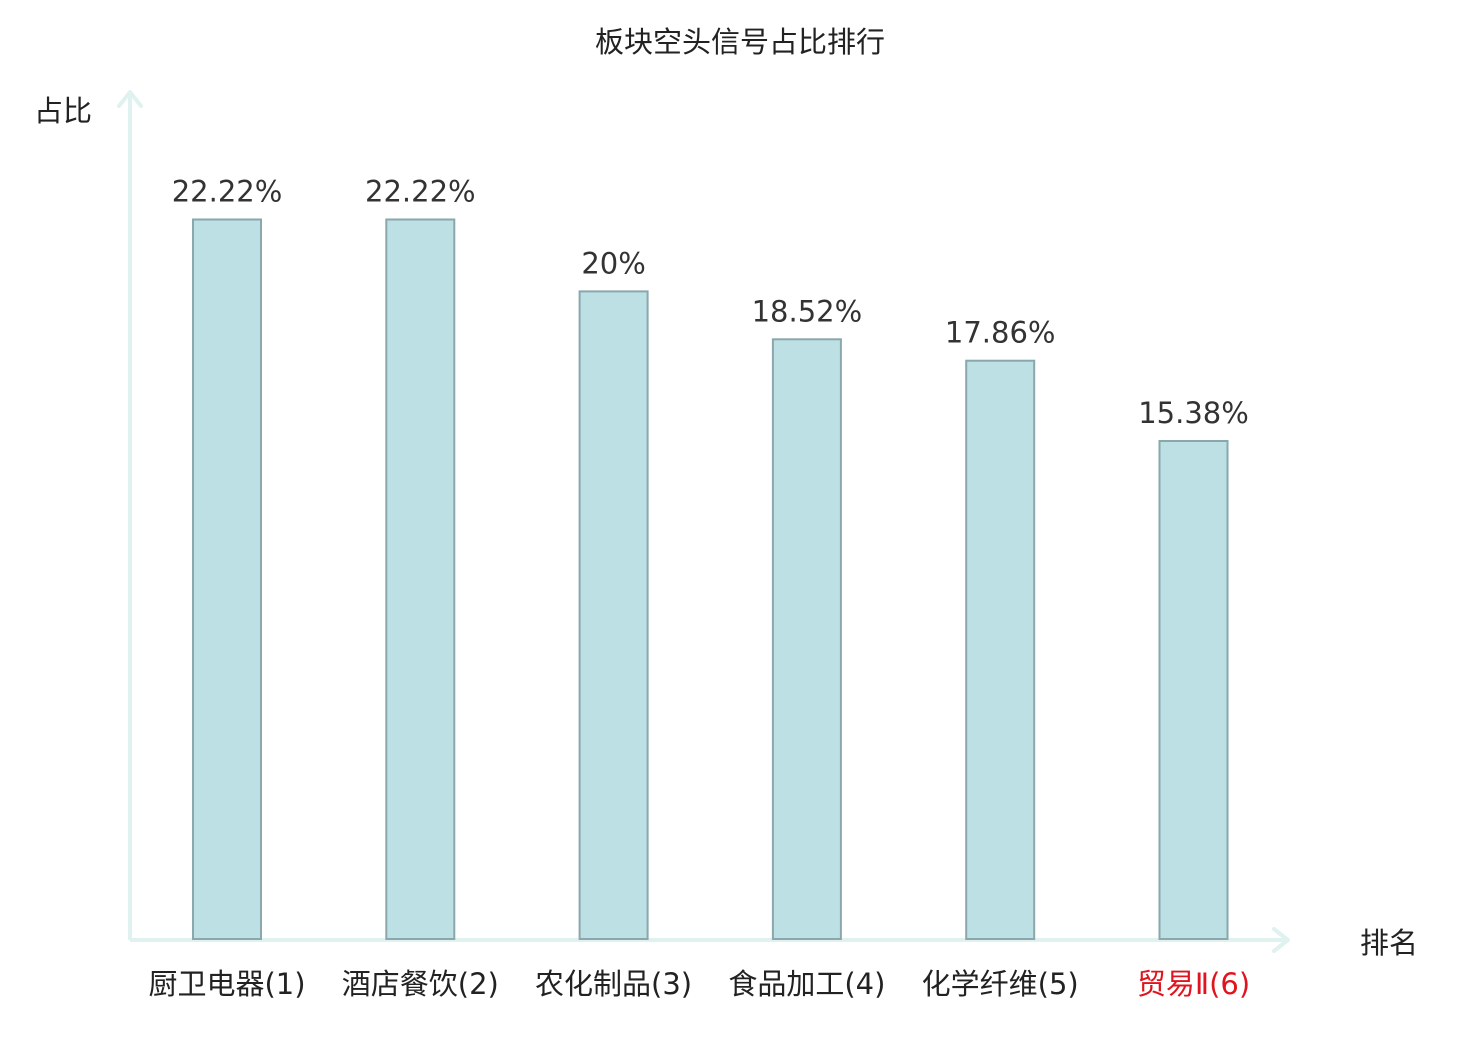 This screenshot has width=1480, height=1044. What do you see at coordinates (1193, 413) in the screenshot?
I see `bar-value-label: 15.38%` at bounding box center [1193, 413].